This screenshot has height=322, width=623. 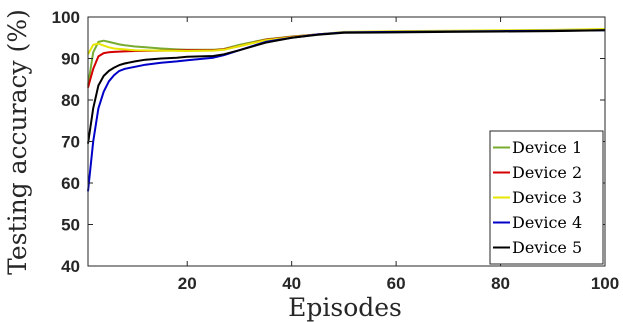 I want to click on x-tick-label: 20, so click(x=187, y=283).